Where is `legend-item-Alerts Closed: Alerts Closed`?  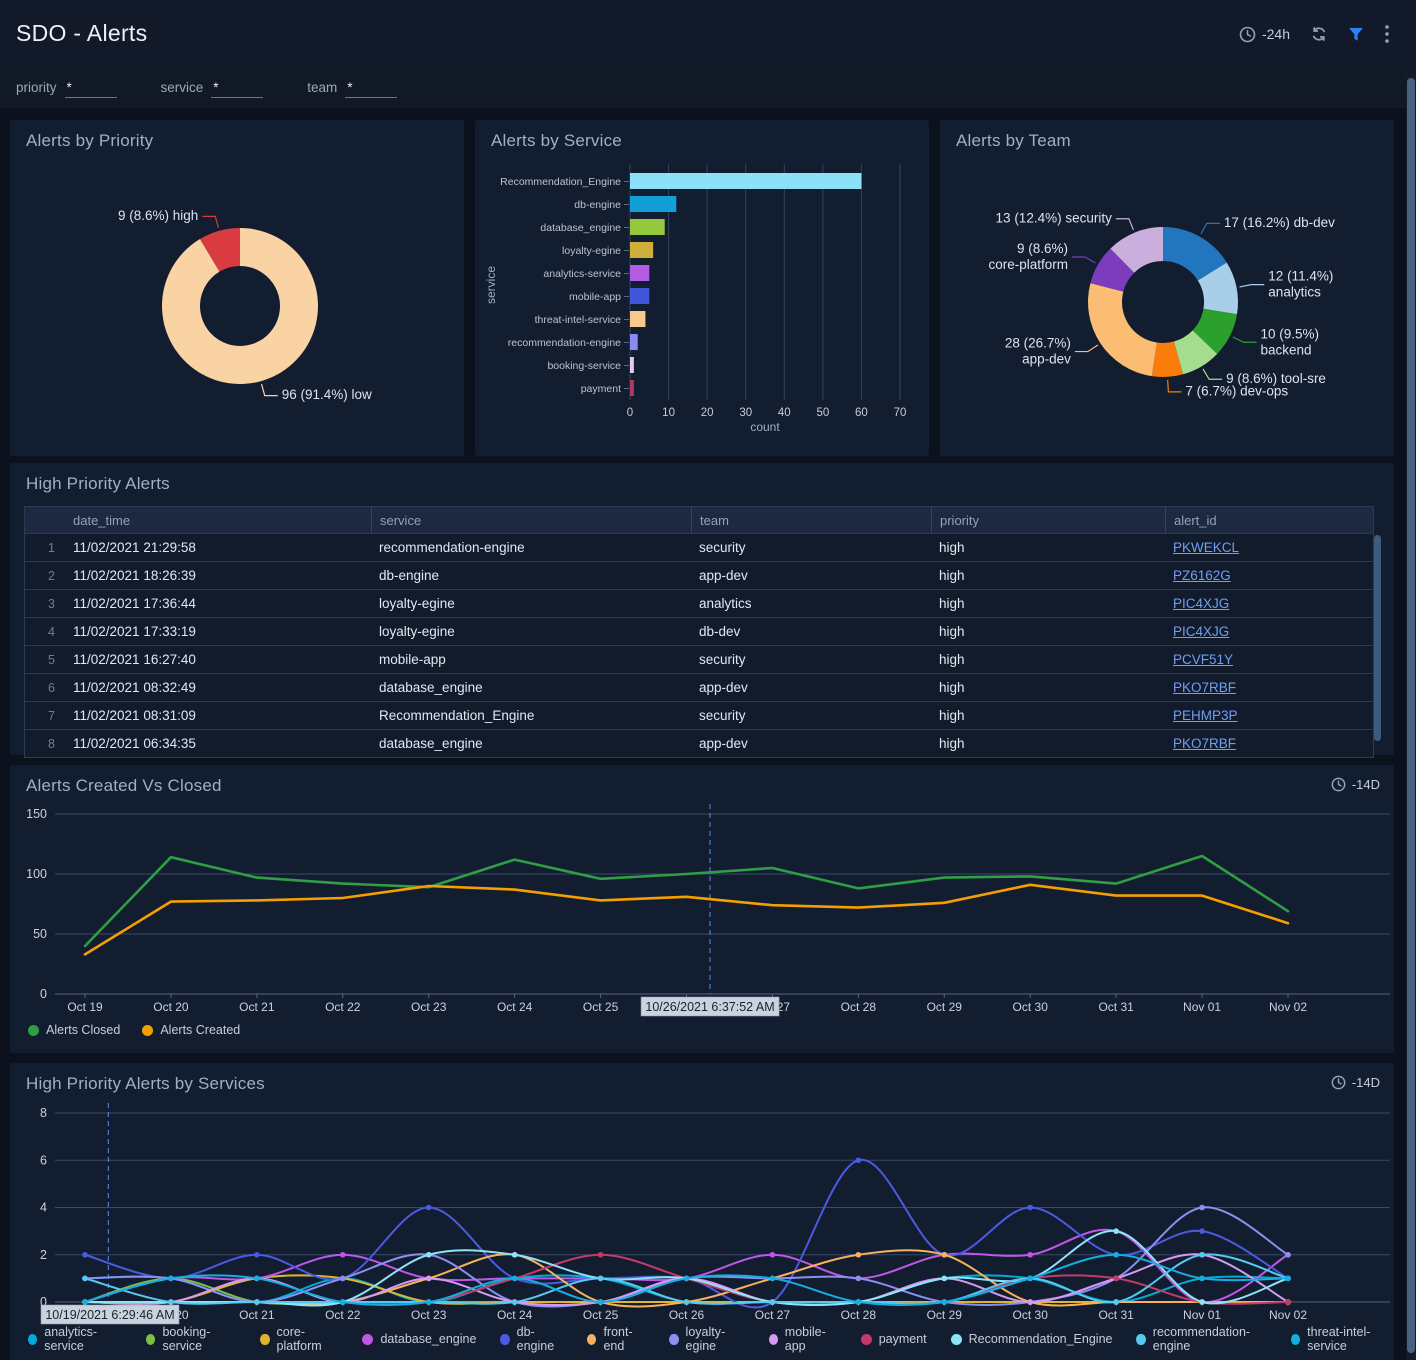 legend-item-Alerts Closed: Alerts Closed is located at coordinates (74, 1030).